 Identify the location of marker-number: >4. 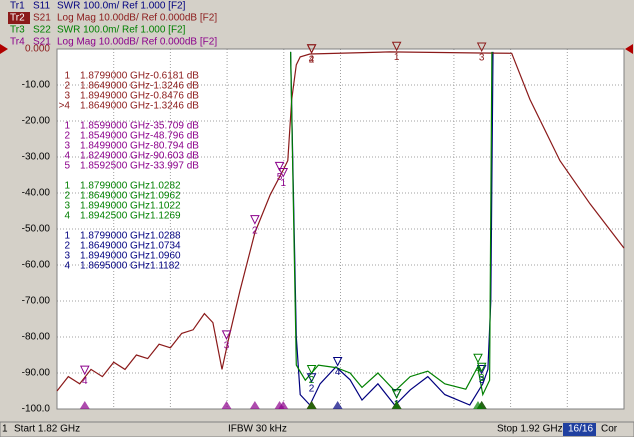
(65, 106).